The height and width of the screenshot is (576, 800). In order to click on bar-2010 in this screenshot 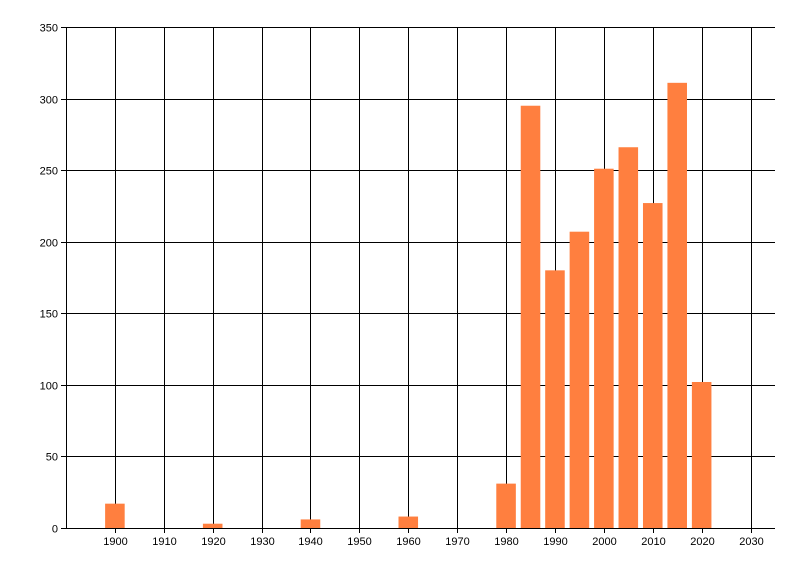, I will do `click(652, 365)`.